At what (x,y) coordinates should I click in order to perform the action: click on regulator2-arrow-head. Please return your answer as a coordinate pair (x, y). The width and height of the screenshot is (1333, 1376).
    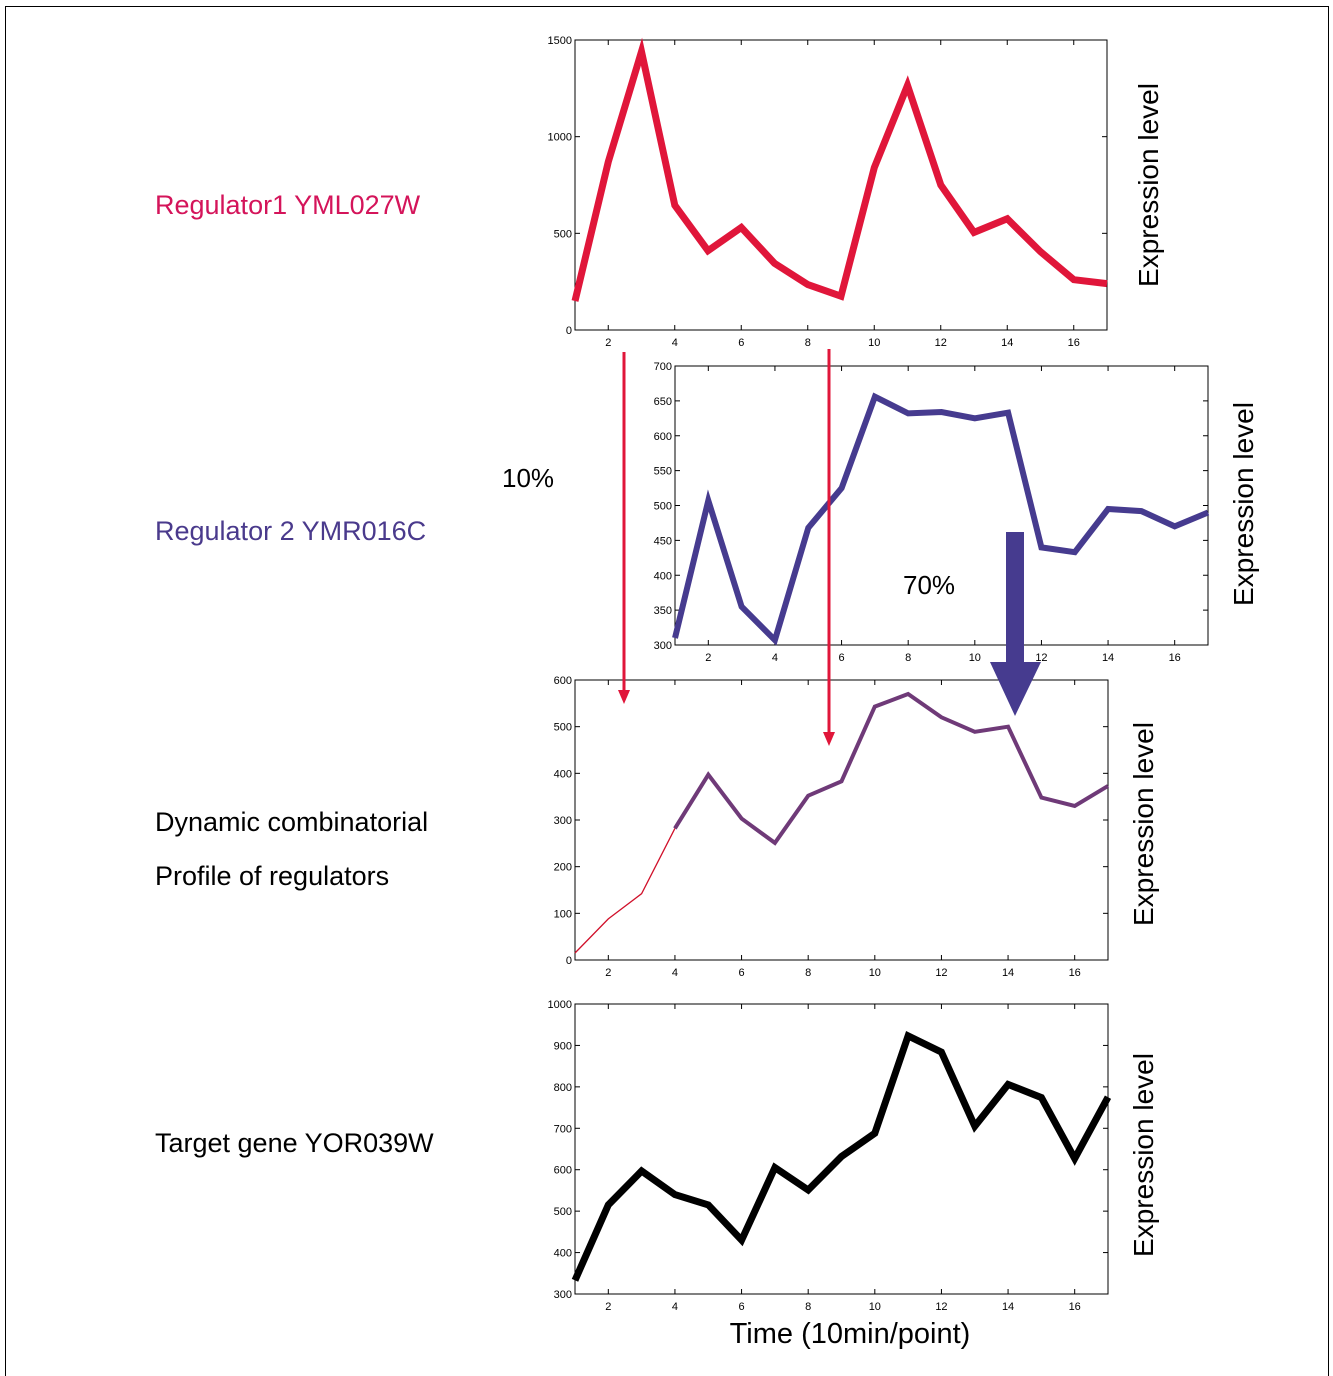
    Looking at the image, I should click on (1015, 689).